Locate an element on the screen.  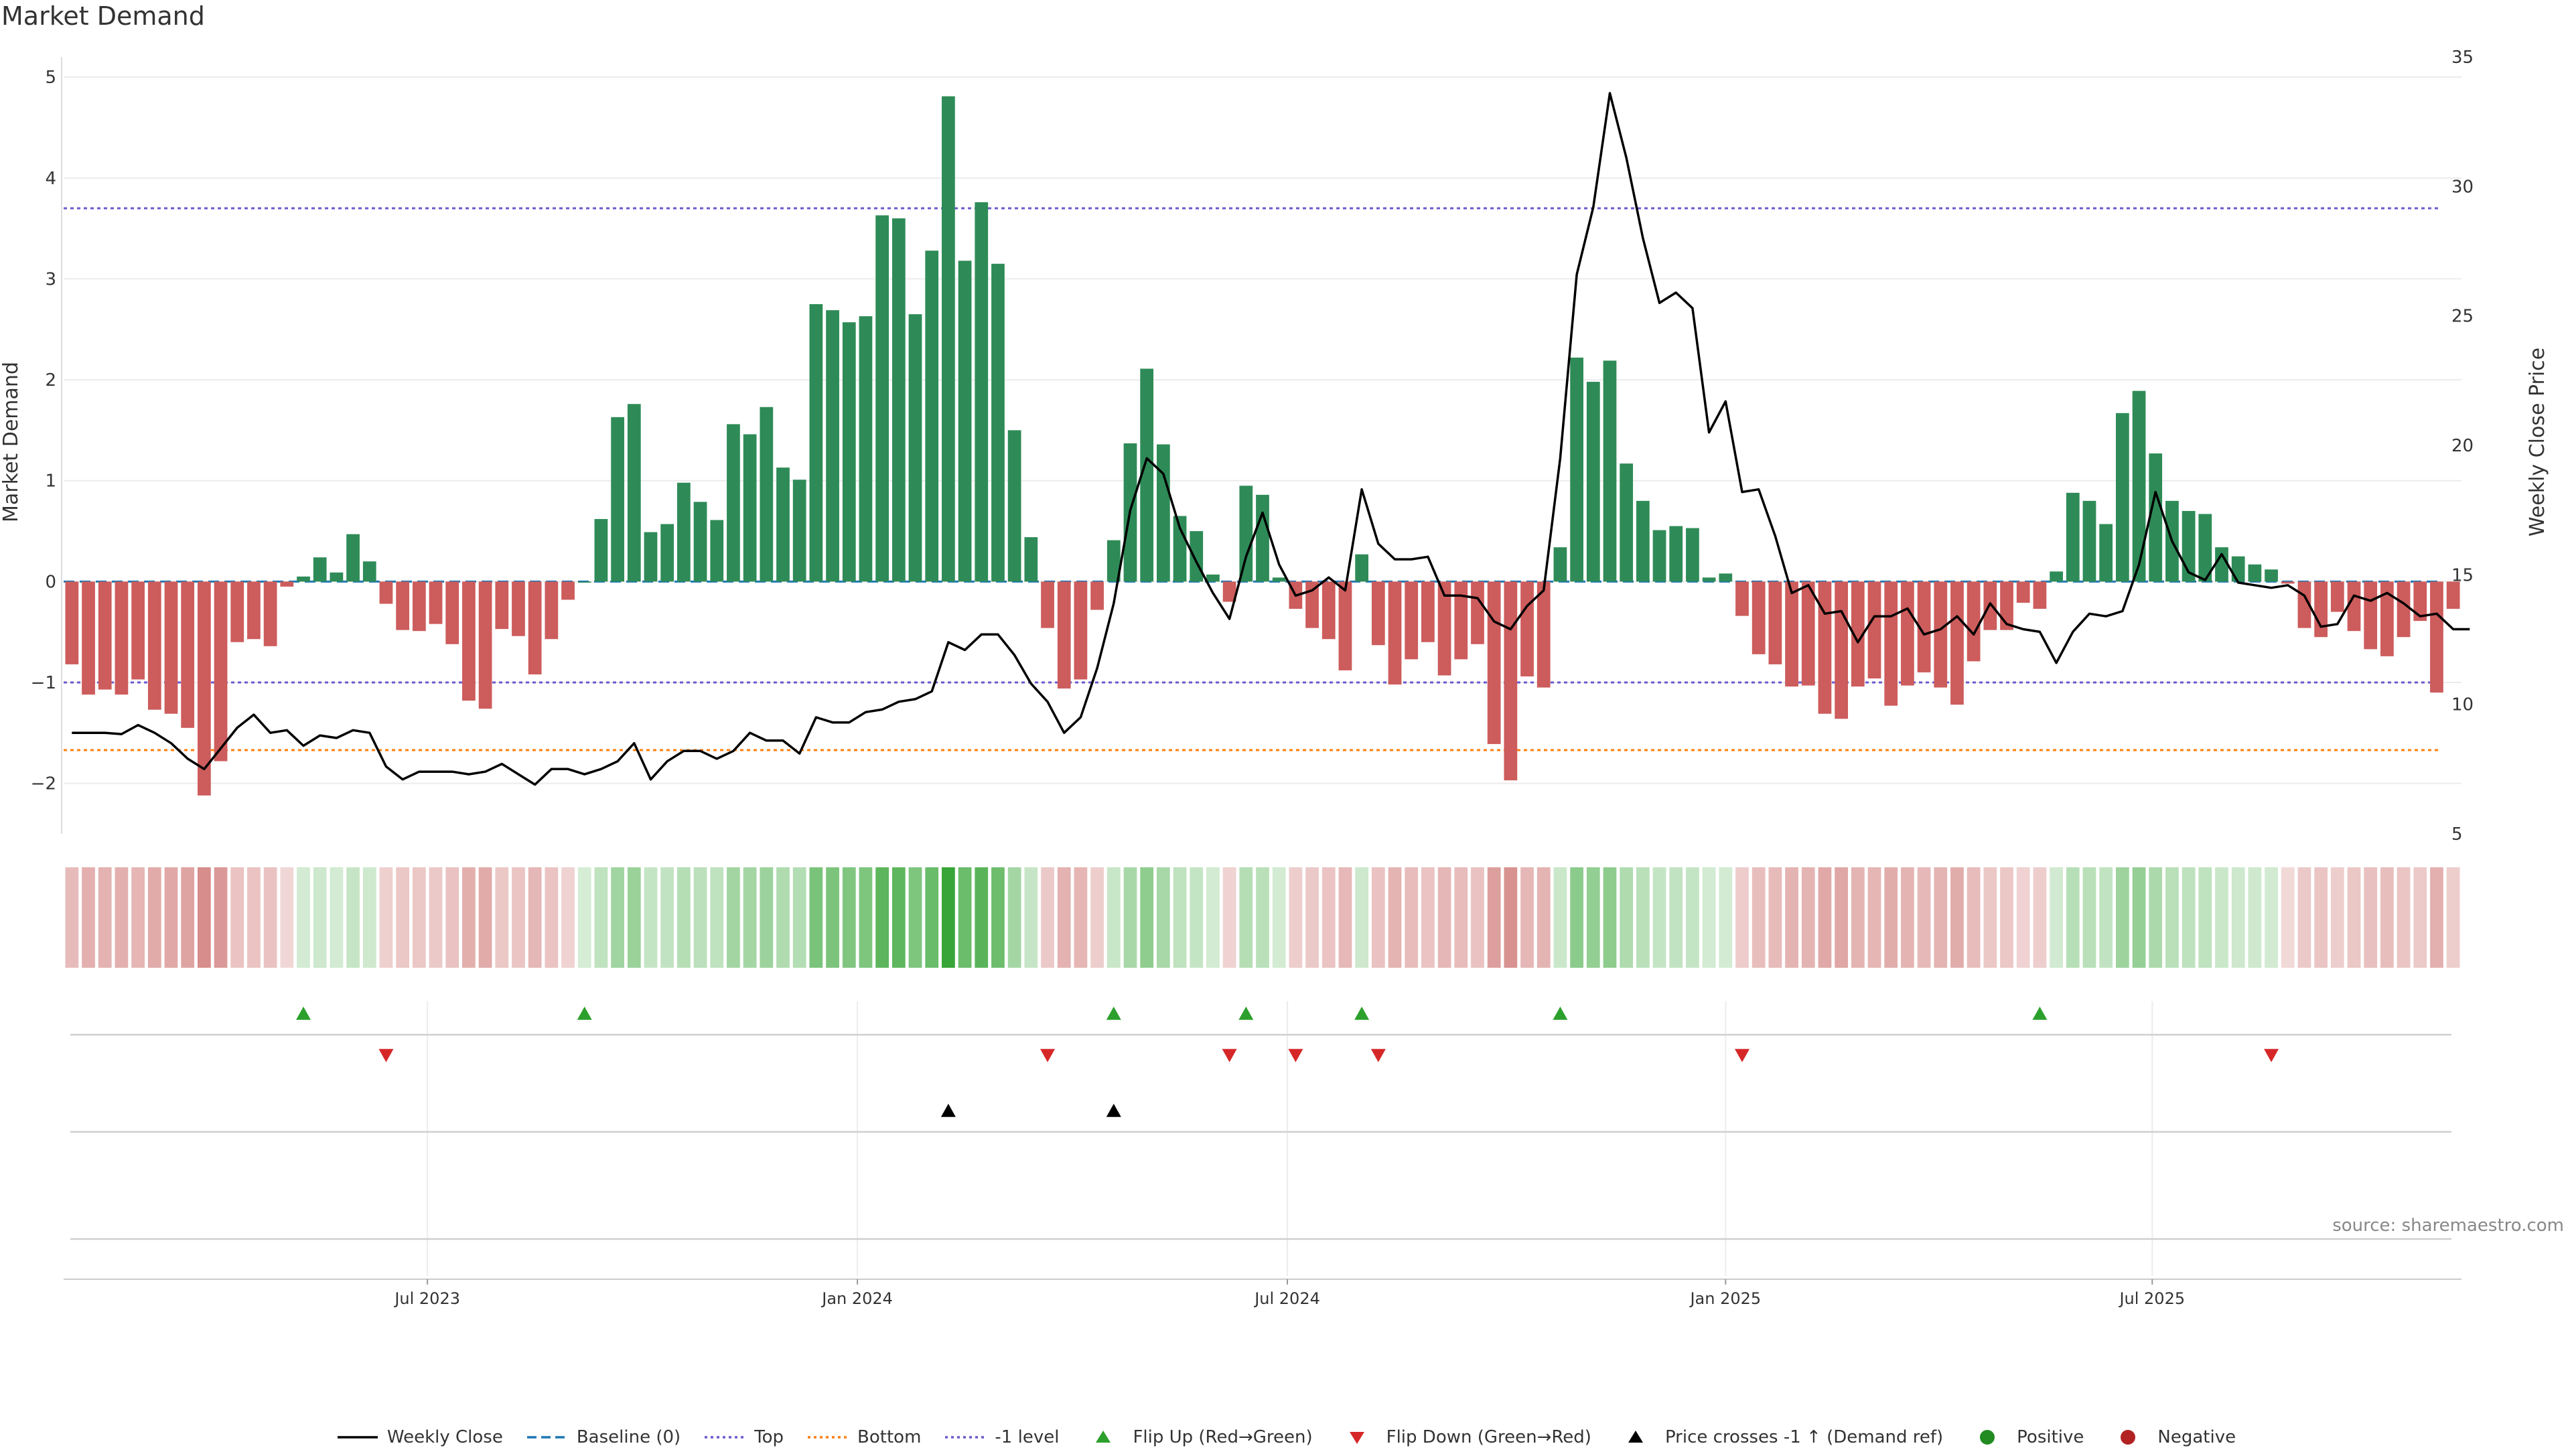
y-tick-label: −2 is located at coordinates (43, 784).